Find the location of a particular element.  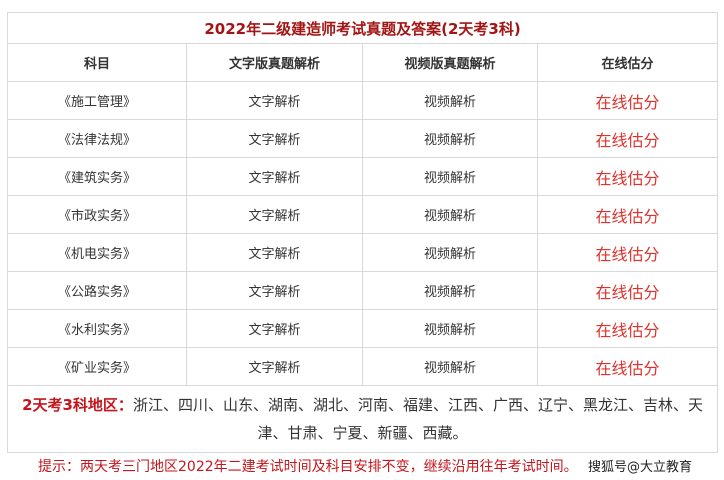

table-row: 《矿业实务》 文字解析 视频解析 在线估分 is located at coordinates (363, 366).